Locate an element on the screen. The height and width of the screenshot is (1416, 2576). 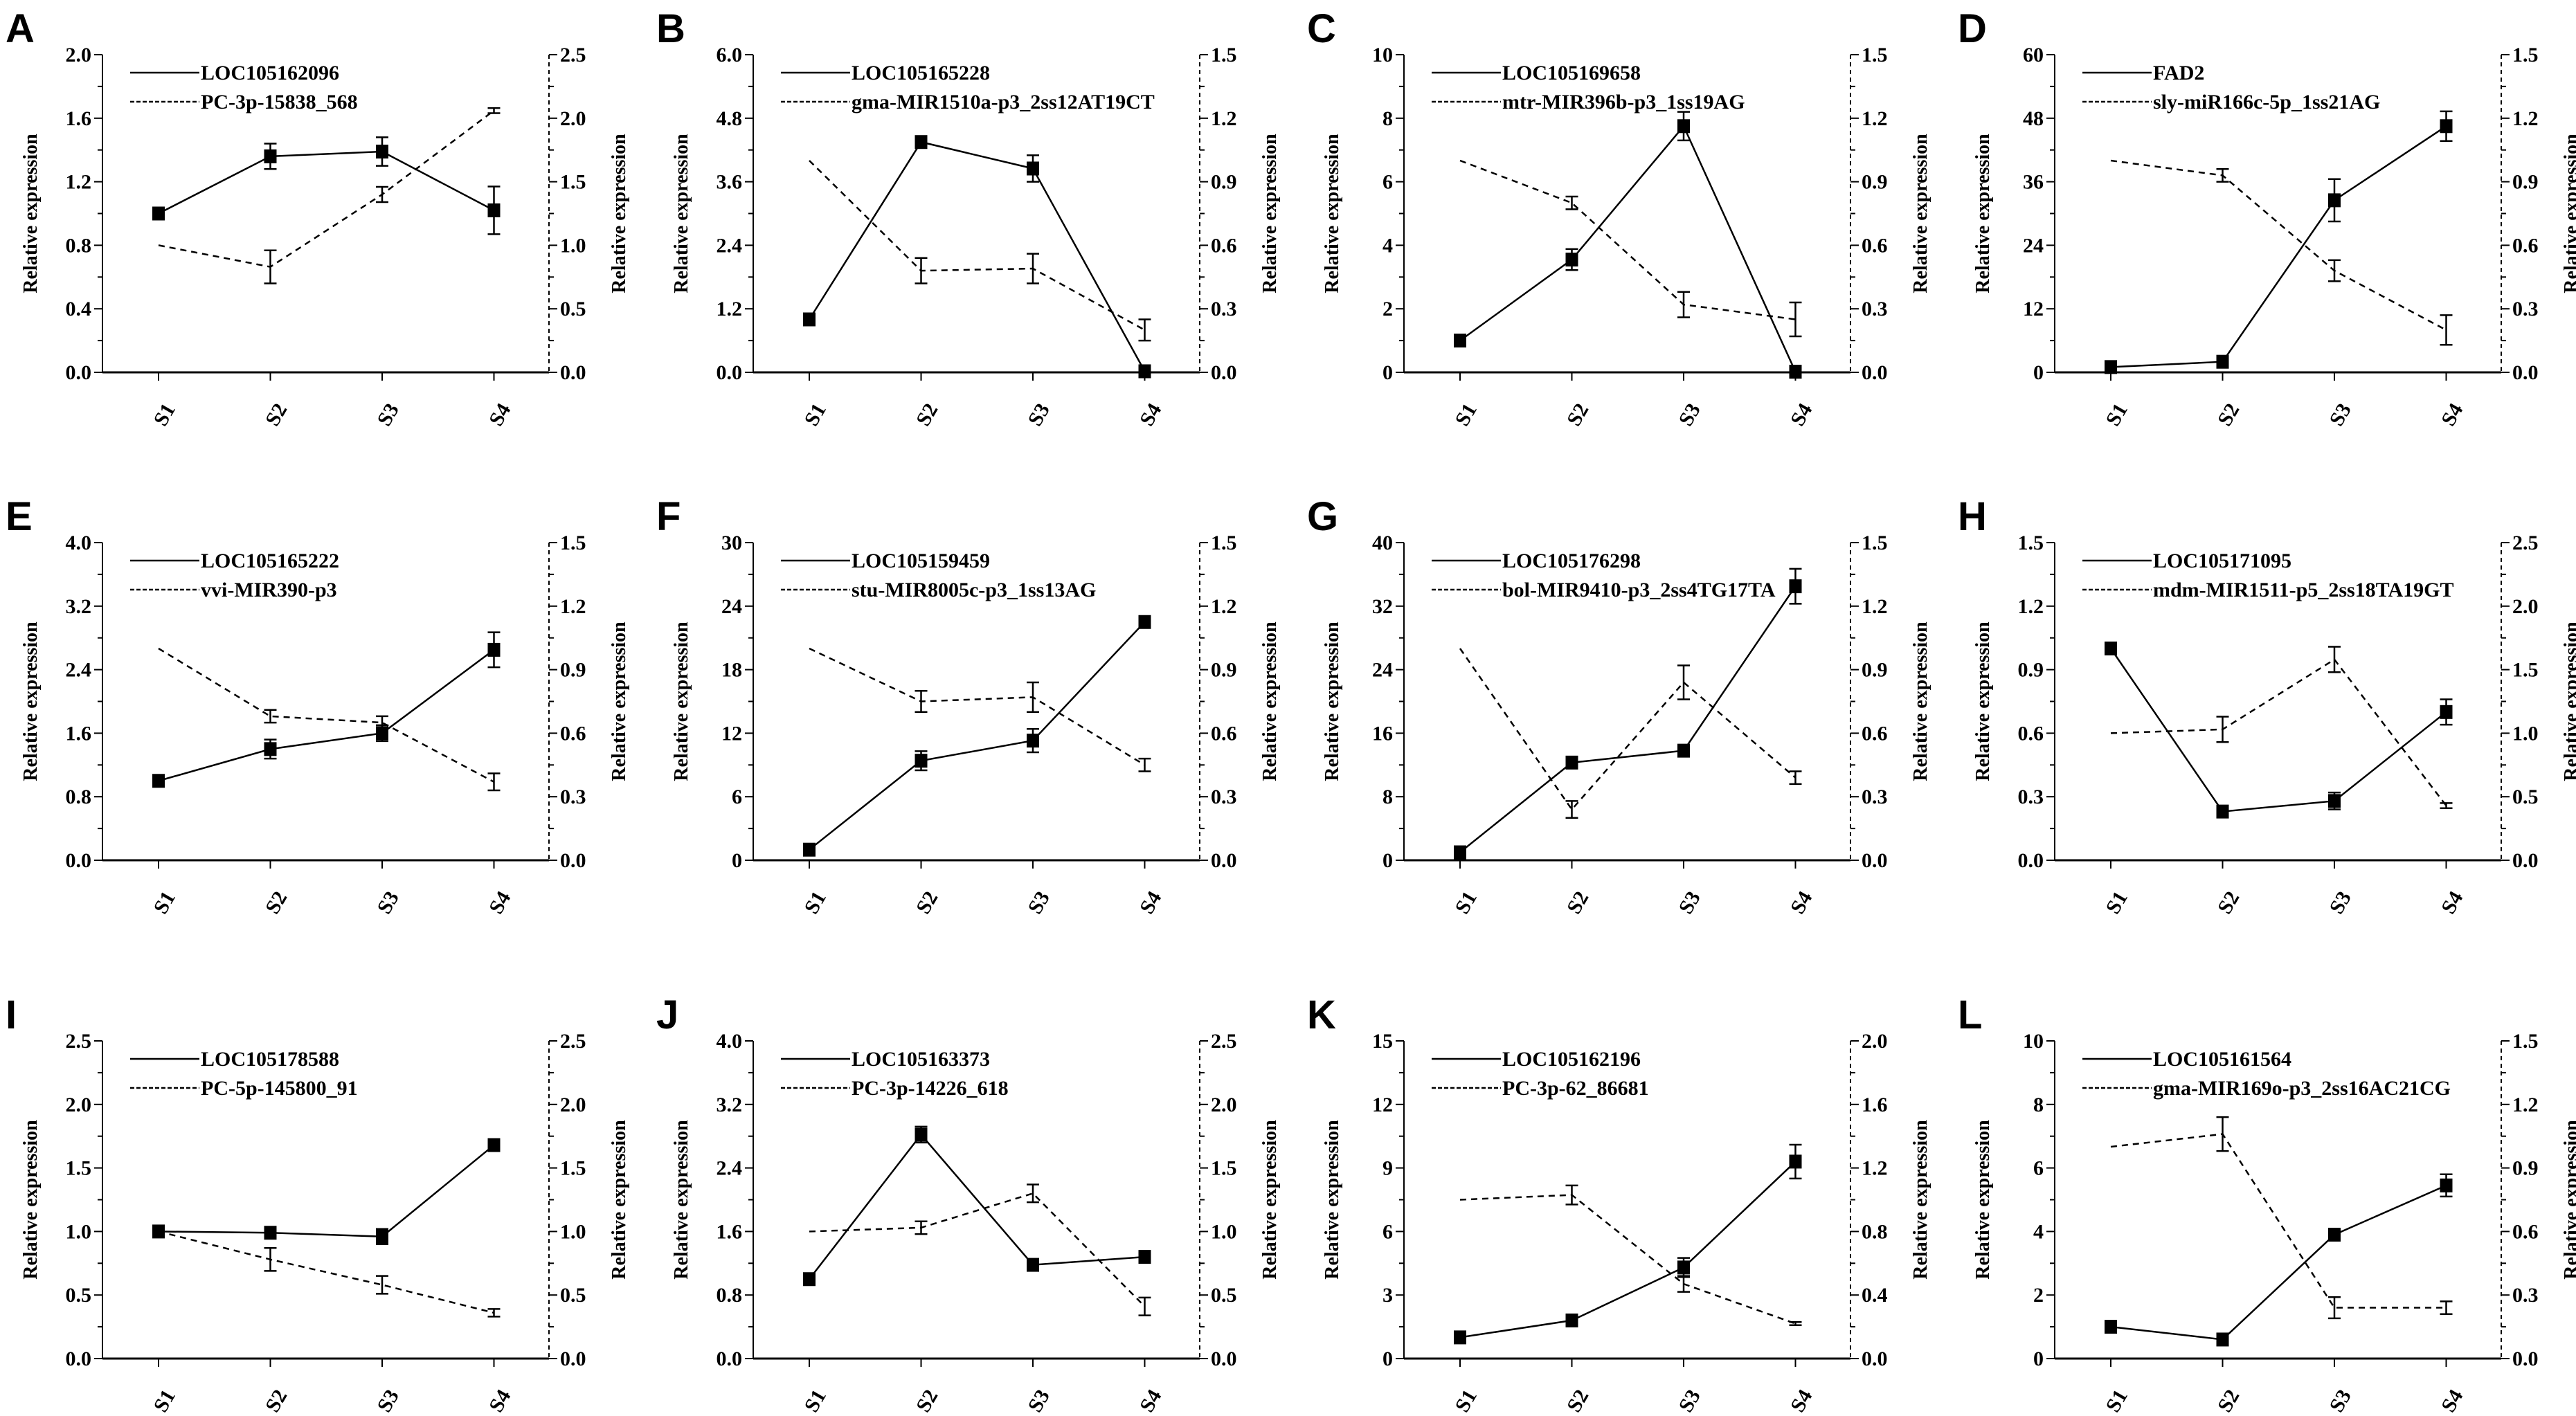
left-tick-label: 1.0 is located at coordinates (79, 1231).